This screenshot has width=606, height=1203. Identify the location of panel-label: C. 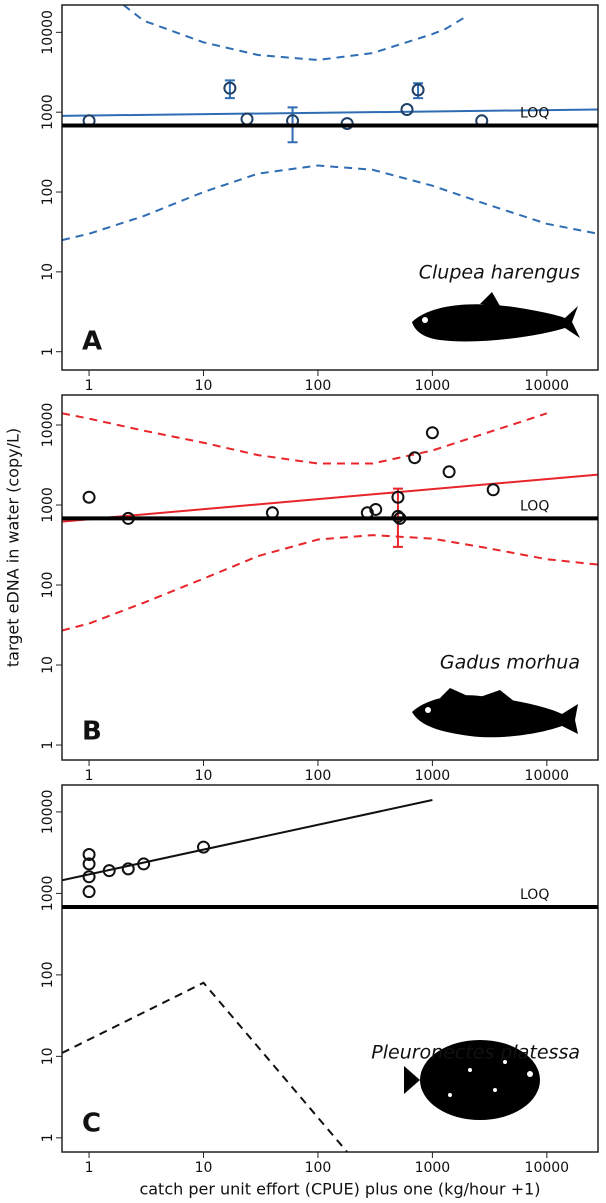
(91, 1124).